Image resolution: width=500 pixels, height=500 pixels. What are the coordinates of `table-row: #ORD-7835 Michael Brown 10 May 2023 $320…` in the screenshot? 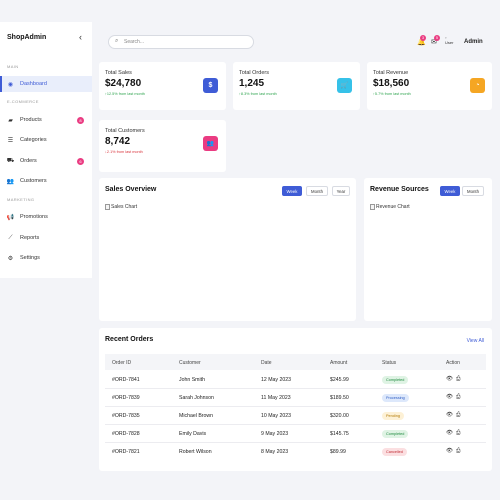 It's located at (295, 416).